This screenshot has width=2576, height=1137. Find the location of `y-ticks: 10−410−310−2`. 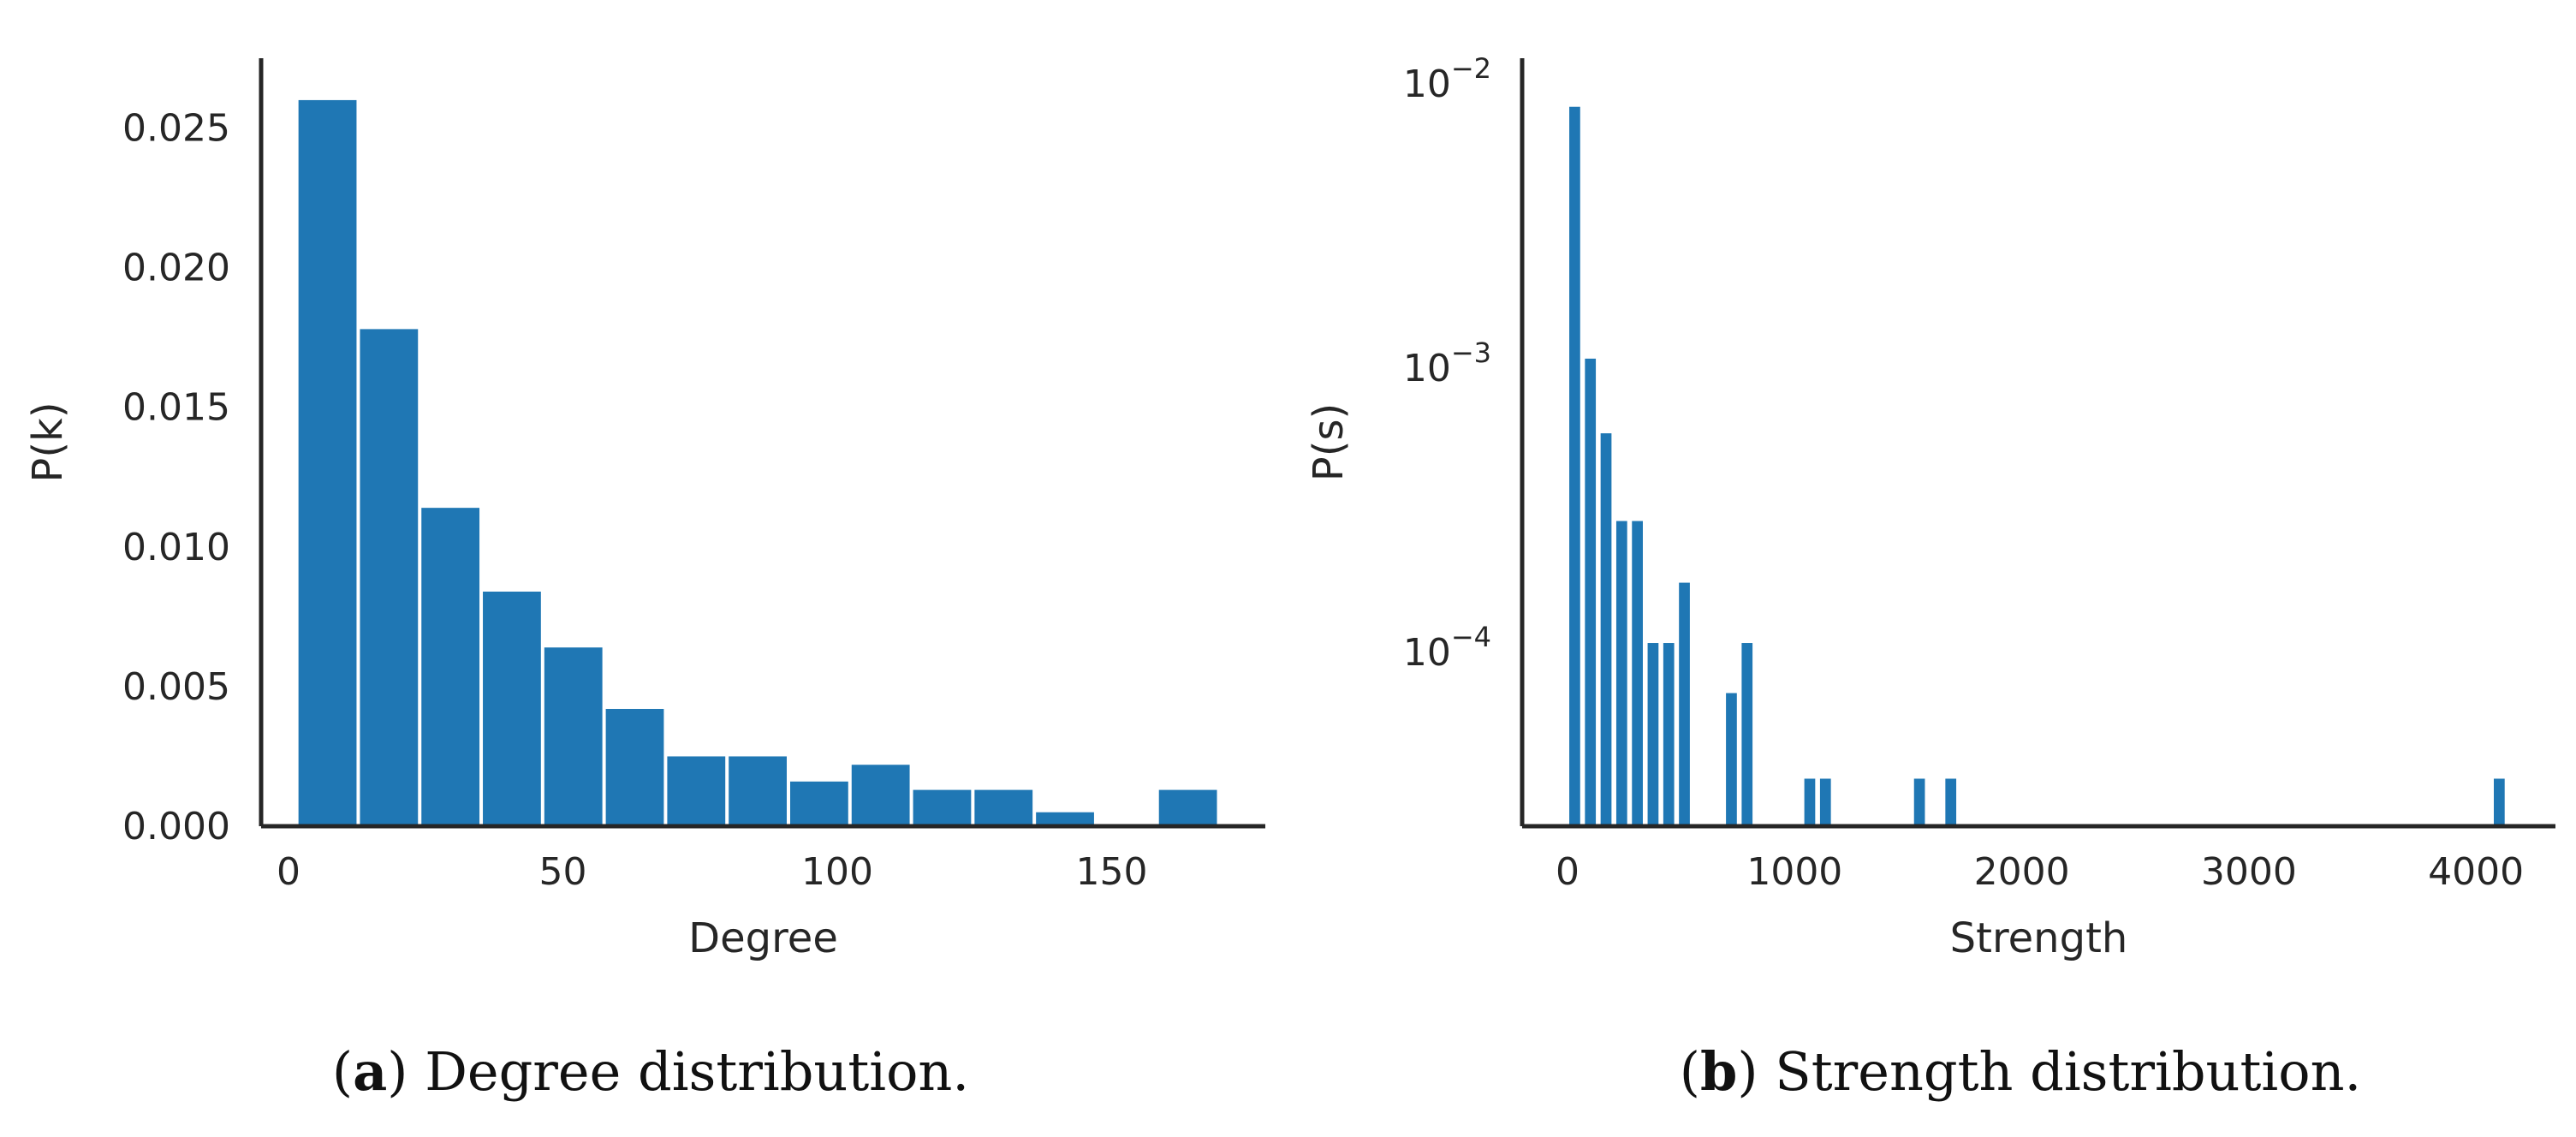

y-ticks: 10−410−310−2 is located at coordinates (1447, 363).